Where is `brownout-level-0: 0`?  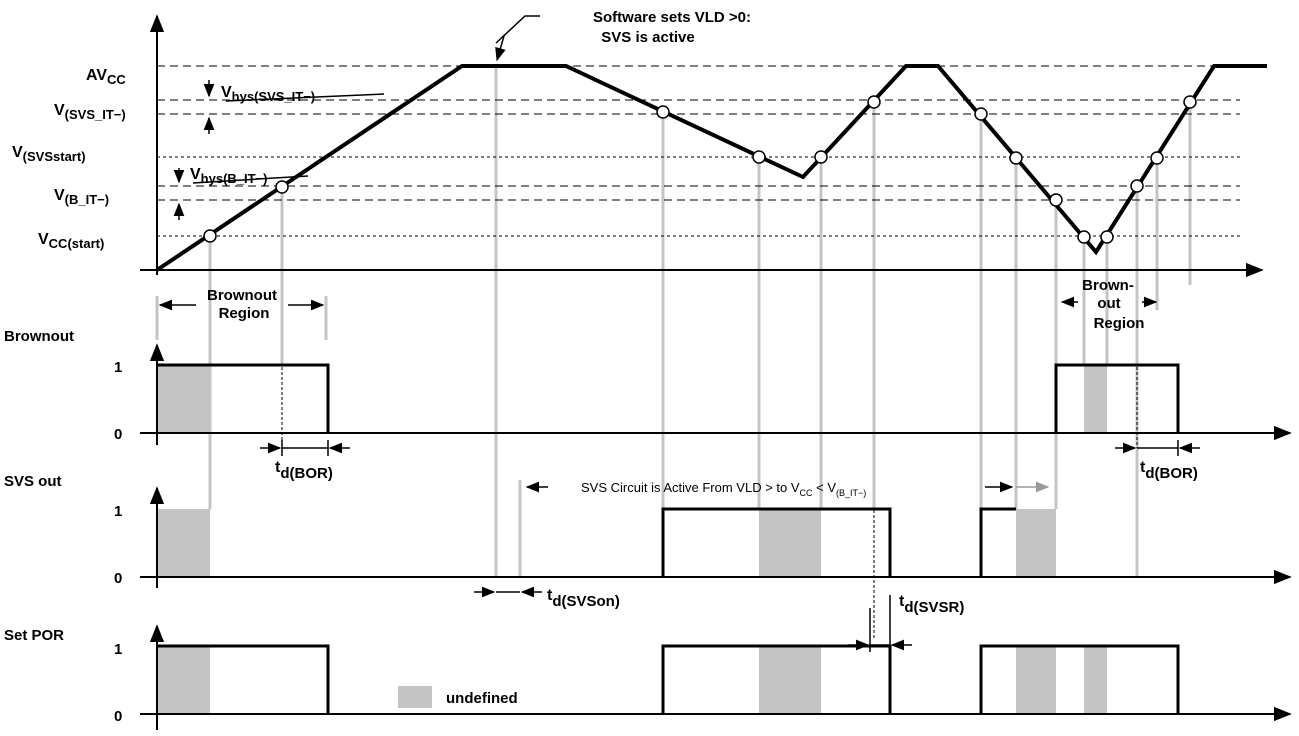
brownout-level-0: 0 is located at coordinates (118, 434).